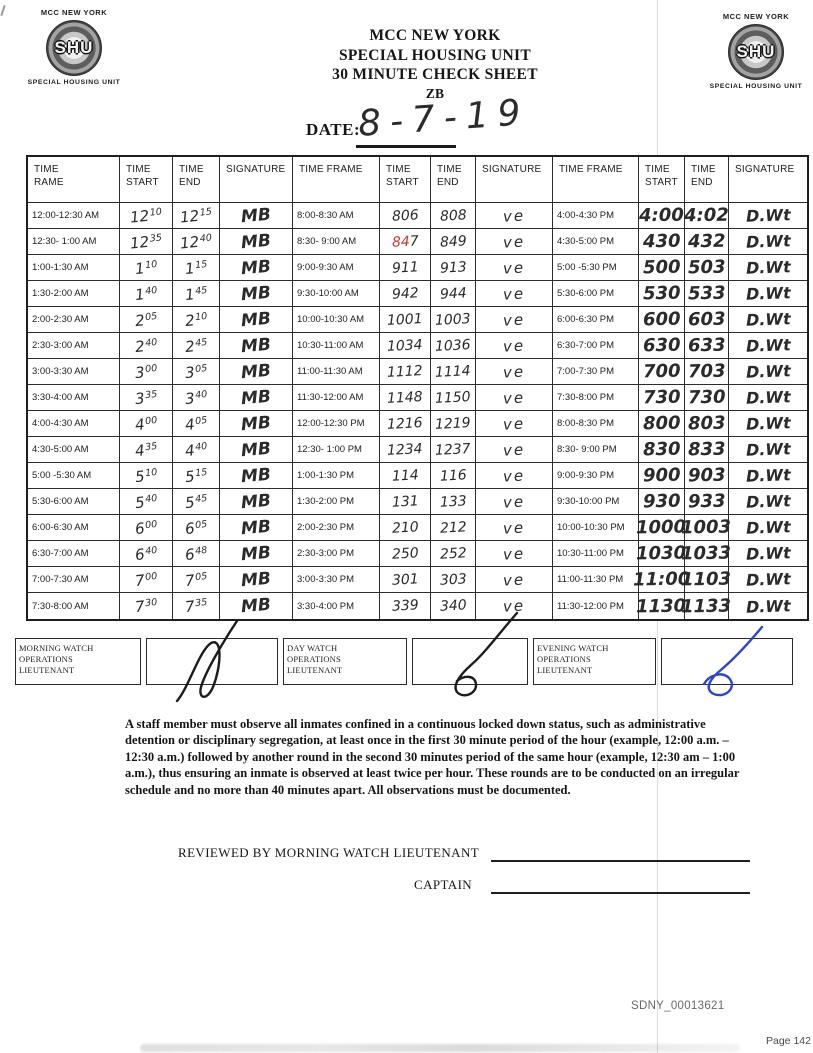  Describe the element at coordinates (195, 424) in the screenshot. I see `handwritten-time: 405` at that location.